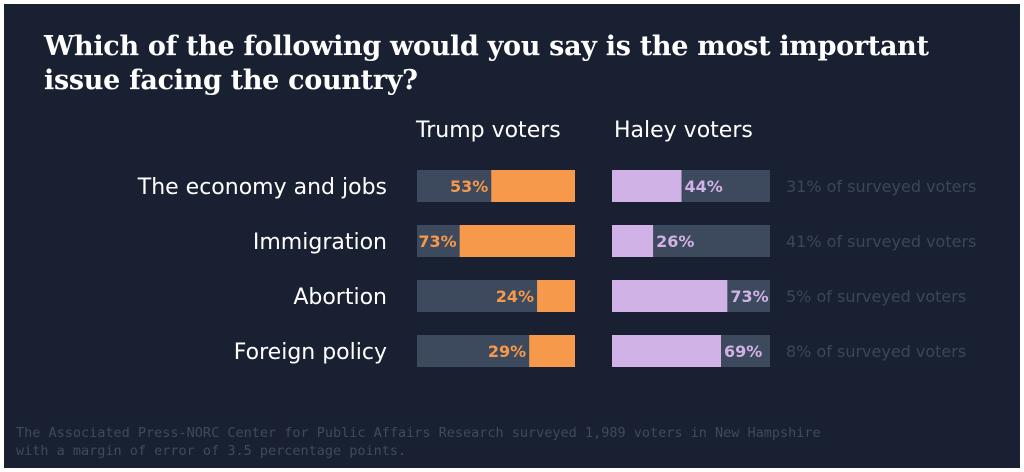 The image size is (1024, 472). I want to click on haley-value-label: 69%, so click(743, 351).